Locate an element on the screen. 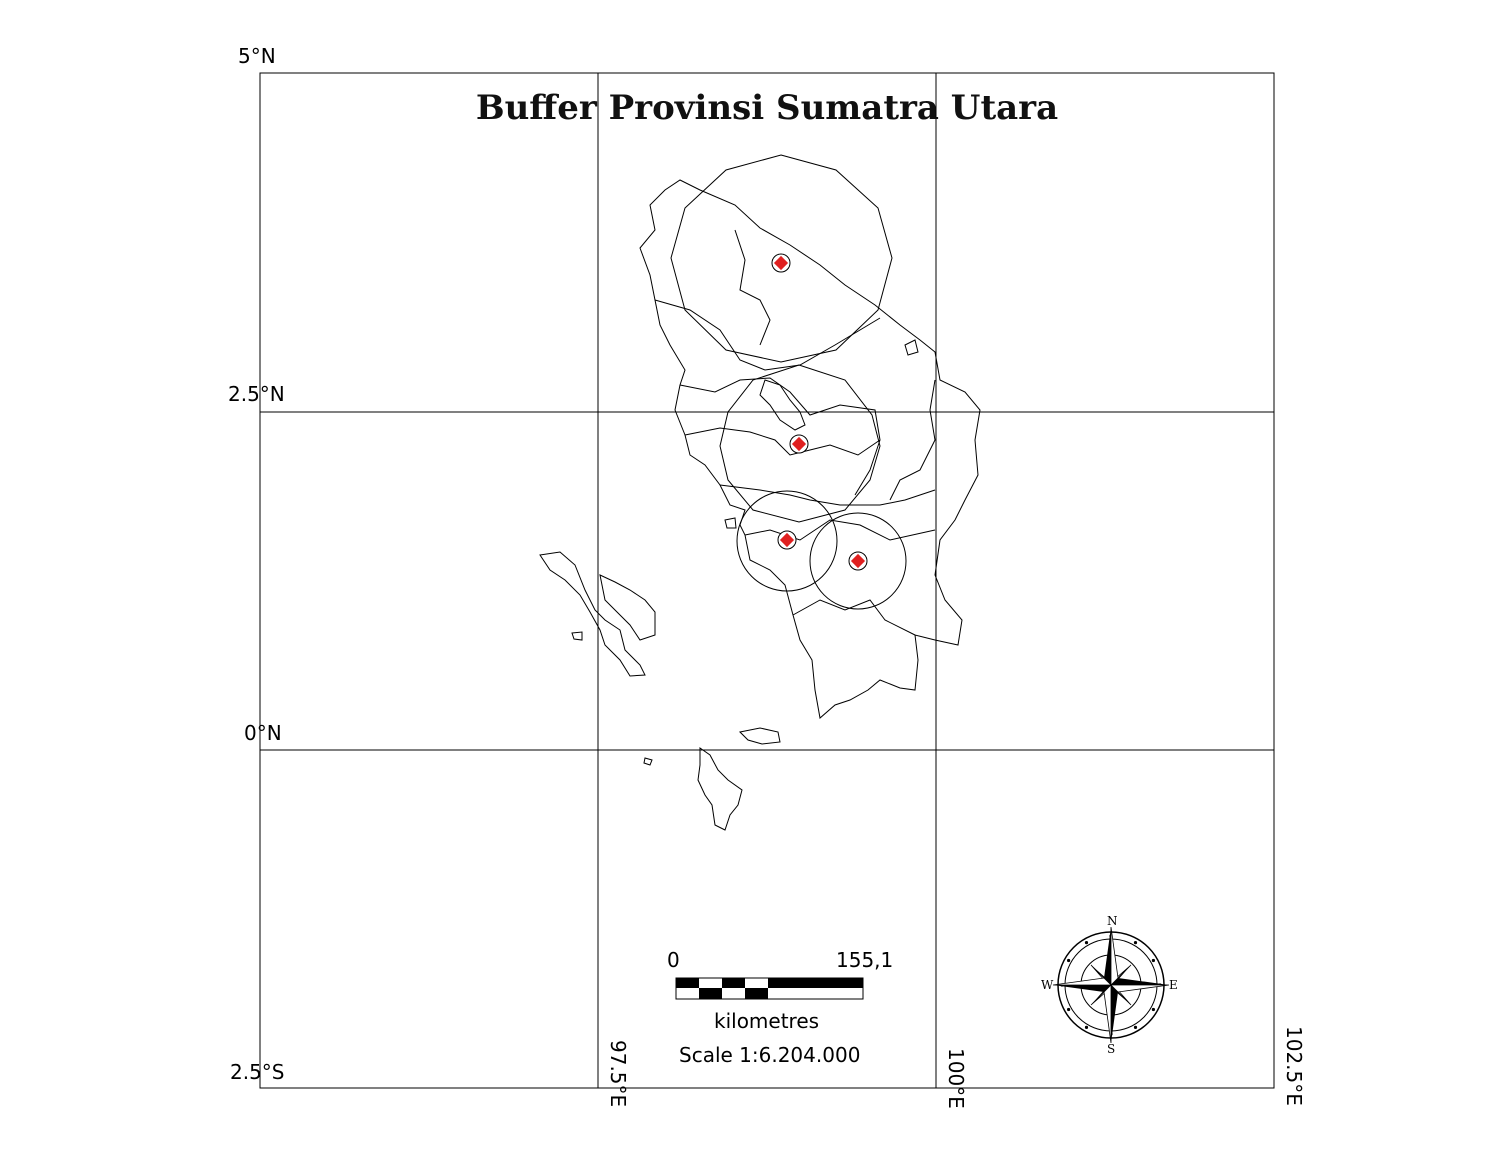  lat-label-0n: 0°N is located at coordinates (263, 733).